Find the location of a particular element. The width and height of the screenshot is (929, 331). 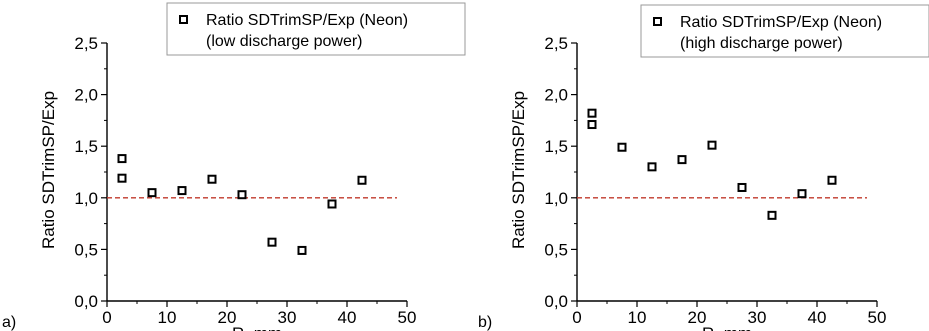

panel-letter: a) is located at coordinates (9, 322).